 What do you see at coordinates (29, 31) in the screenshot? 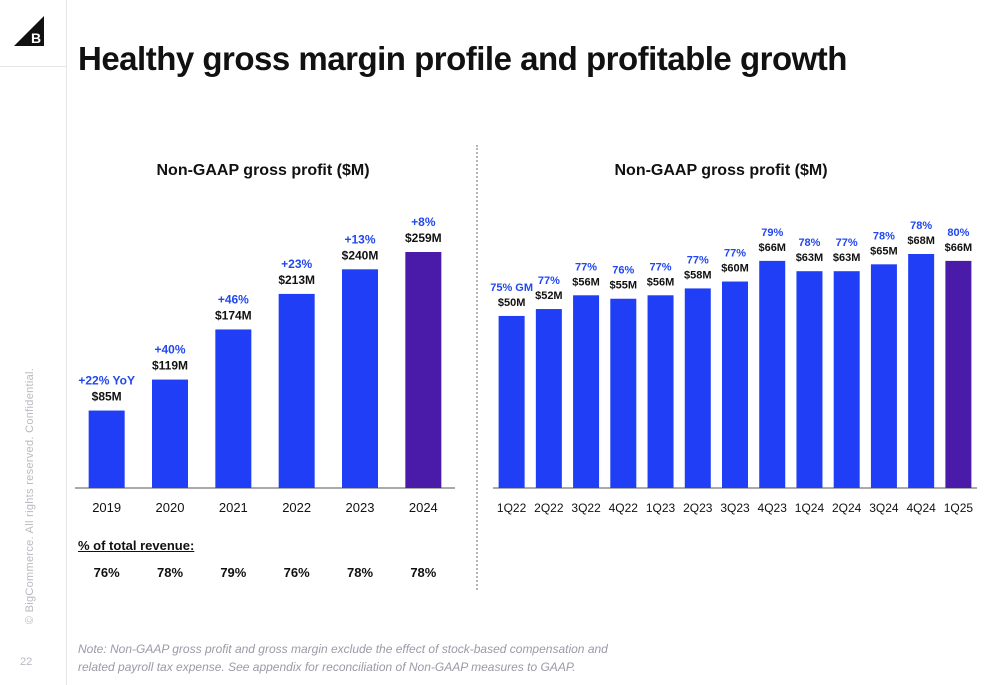
I see `bigcommerce-logo: B` at bounding box center [29, 31].